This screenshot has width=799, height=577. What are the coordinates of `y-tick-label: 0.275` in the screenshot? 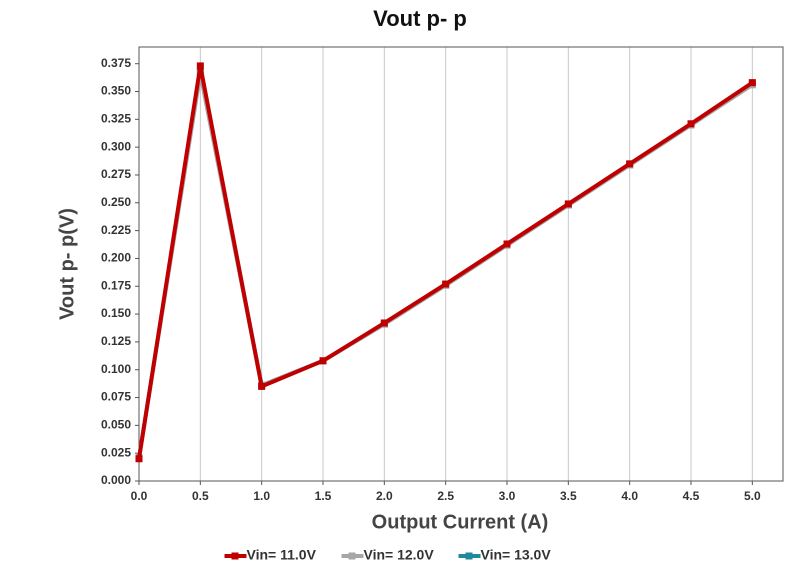 It's located at (116, 174).